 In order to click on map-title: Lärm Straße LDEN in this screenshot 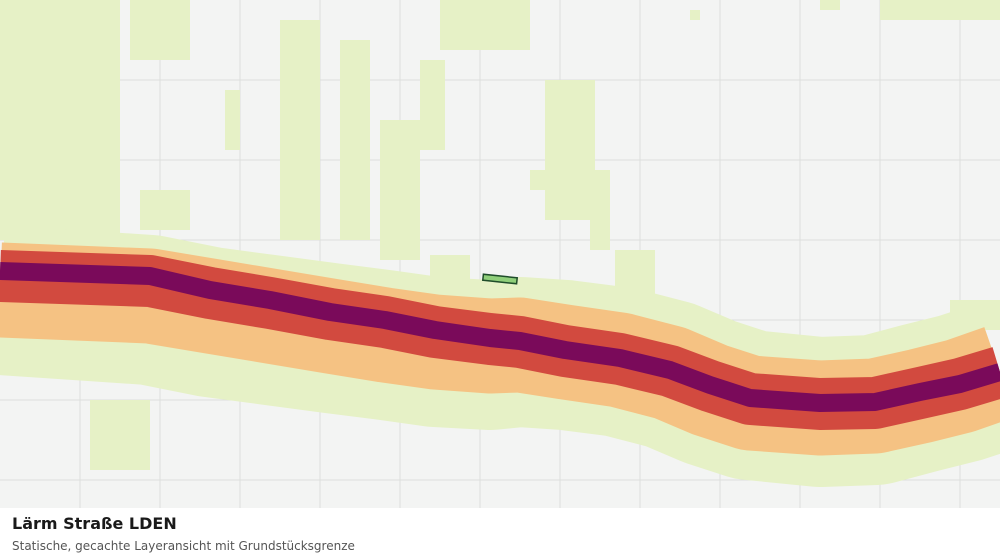, I will do `click(94, 523)`.